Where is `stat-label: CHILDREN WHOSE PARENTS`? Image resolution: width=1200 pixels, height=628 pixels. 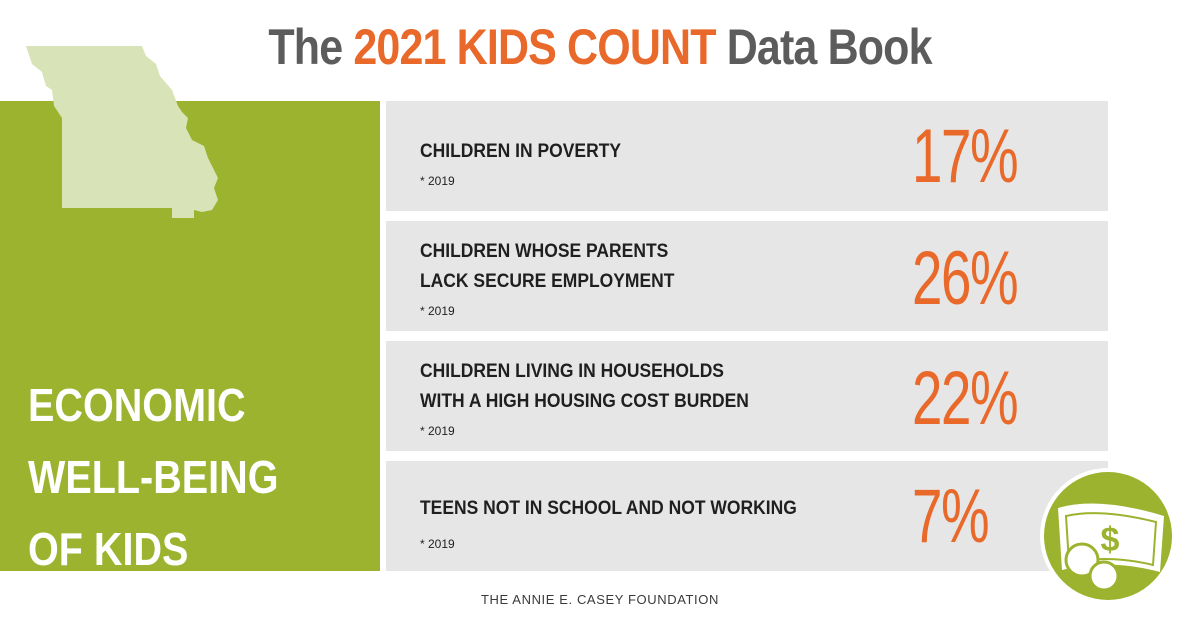
stat-label: CHILDREN WHOSE PARENTS is located at coordinates (544, 251).